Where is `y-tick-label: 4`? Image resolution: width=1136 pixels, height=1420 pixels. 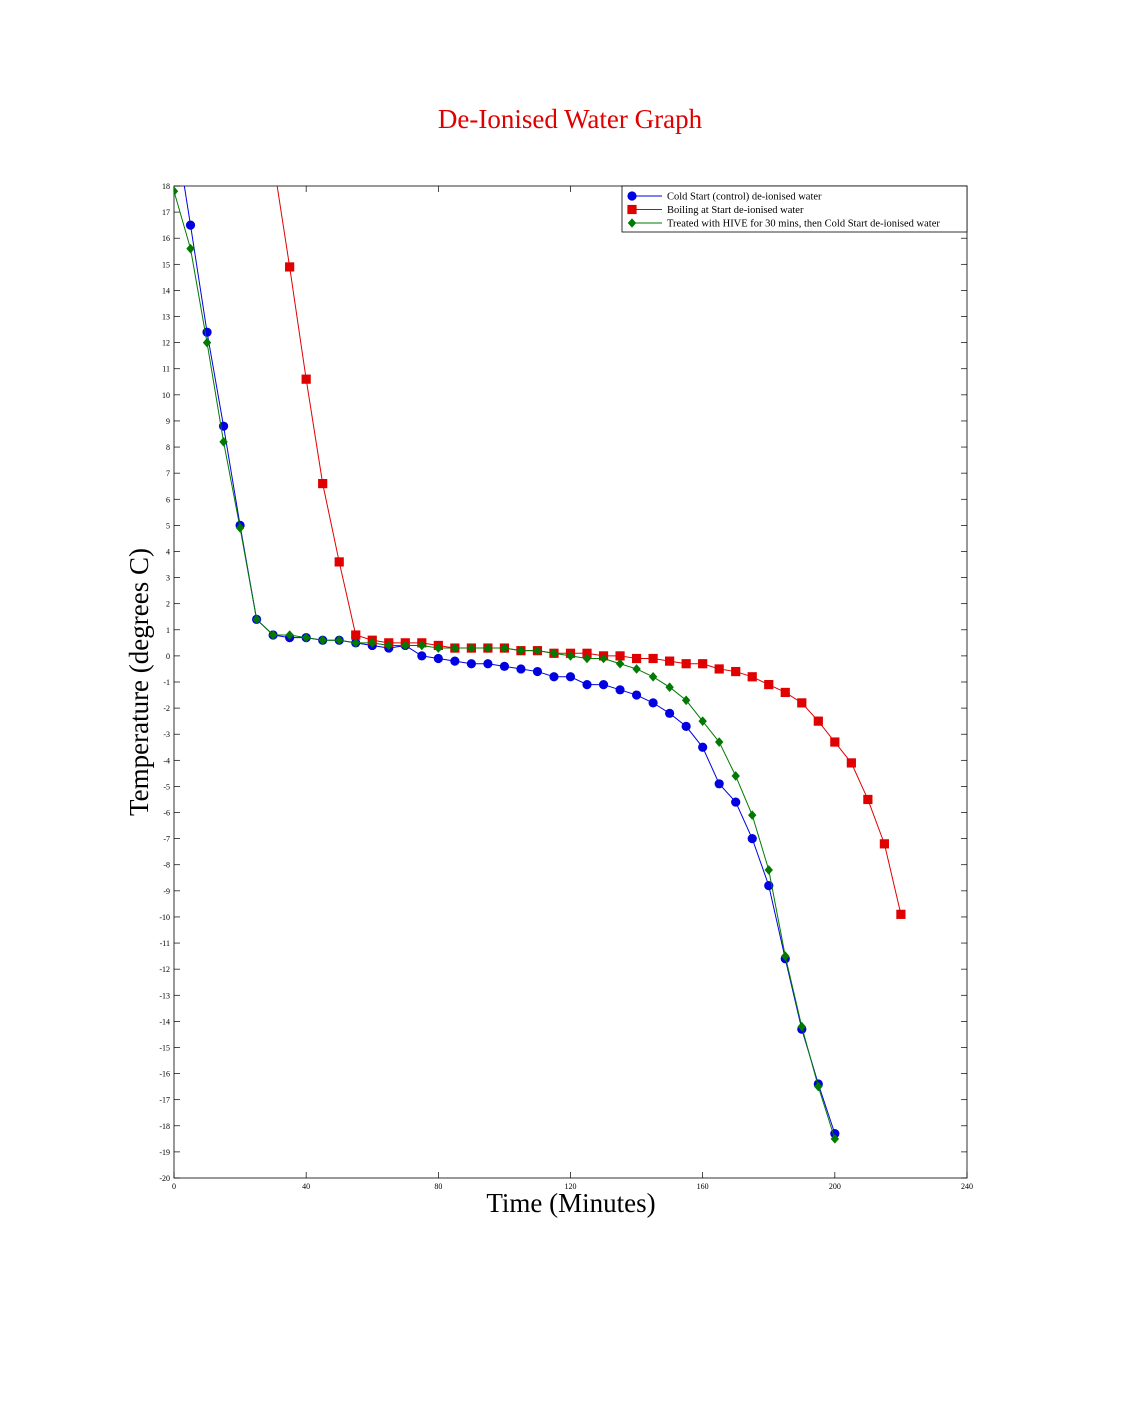
y-tick-label: 4 is located at coordinates (168, 551).